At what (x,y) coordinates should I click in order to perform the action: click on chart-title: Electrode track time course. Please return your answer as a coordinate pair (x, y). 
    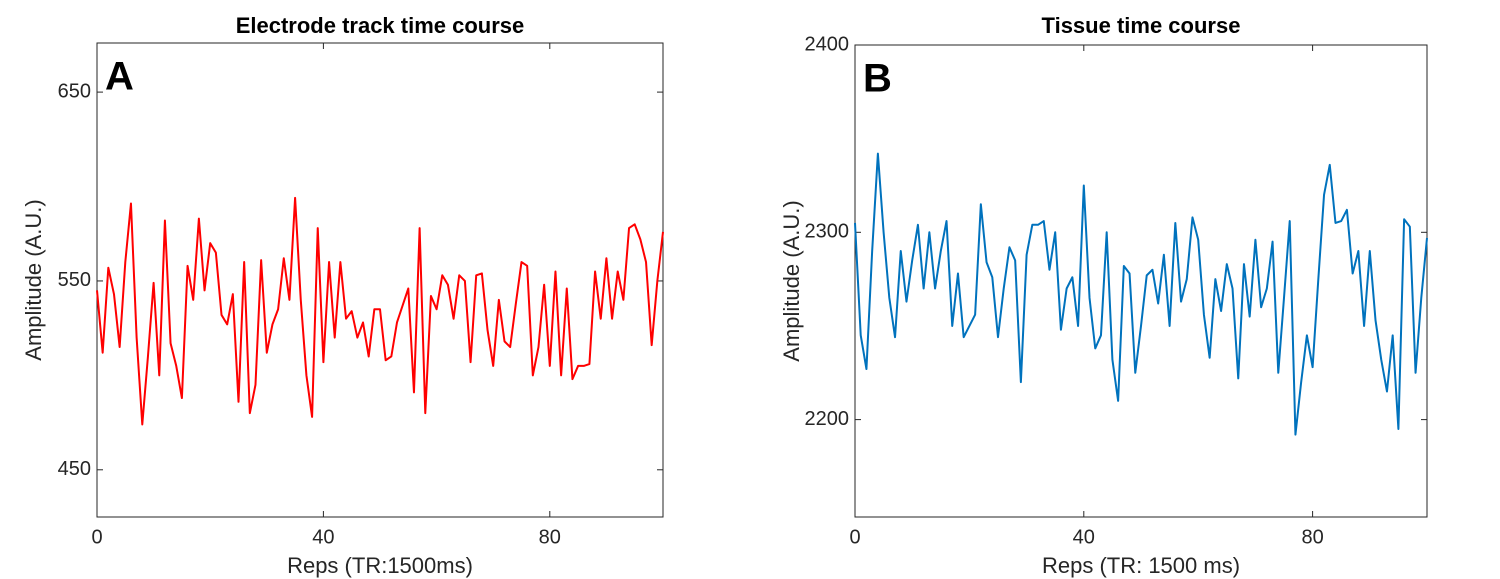
    Looking at the image, I should click on (380, 25).